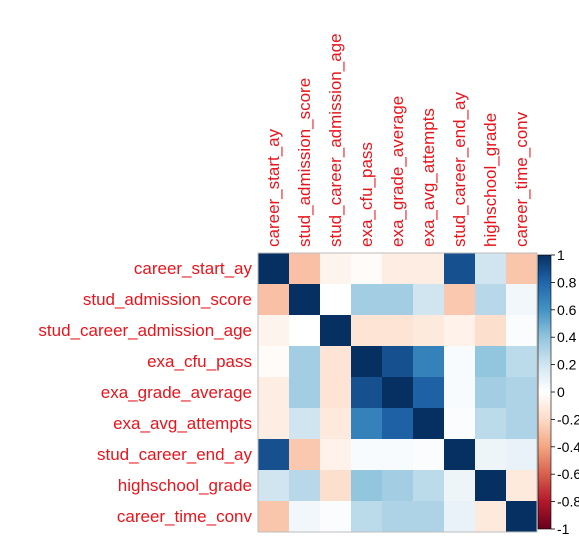 The height and width of the screenshot is (540, 579). I want to click on row-label-0: career_start_ay, so click(193, 268).